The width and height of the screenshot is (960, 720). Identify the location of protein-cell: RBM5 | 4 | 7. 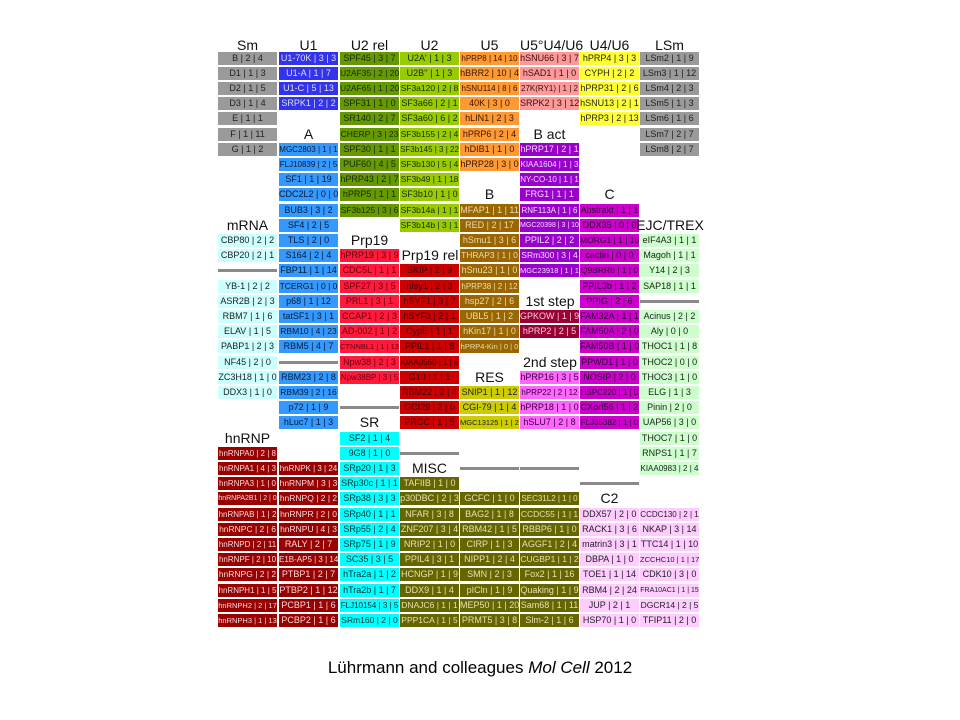
(308, 347).